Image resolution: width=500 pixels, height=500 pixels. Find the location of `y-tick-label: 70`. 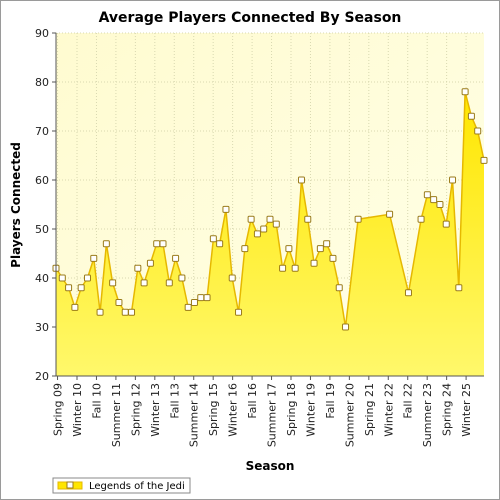

y-tick-label: 70 is located at coordinates (42, 131).